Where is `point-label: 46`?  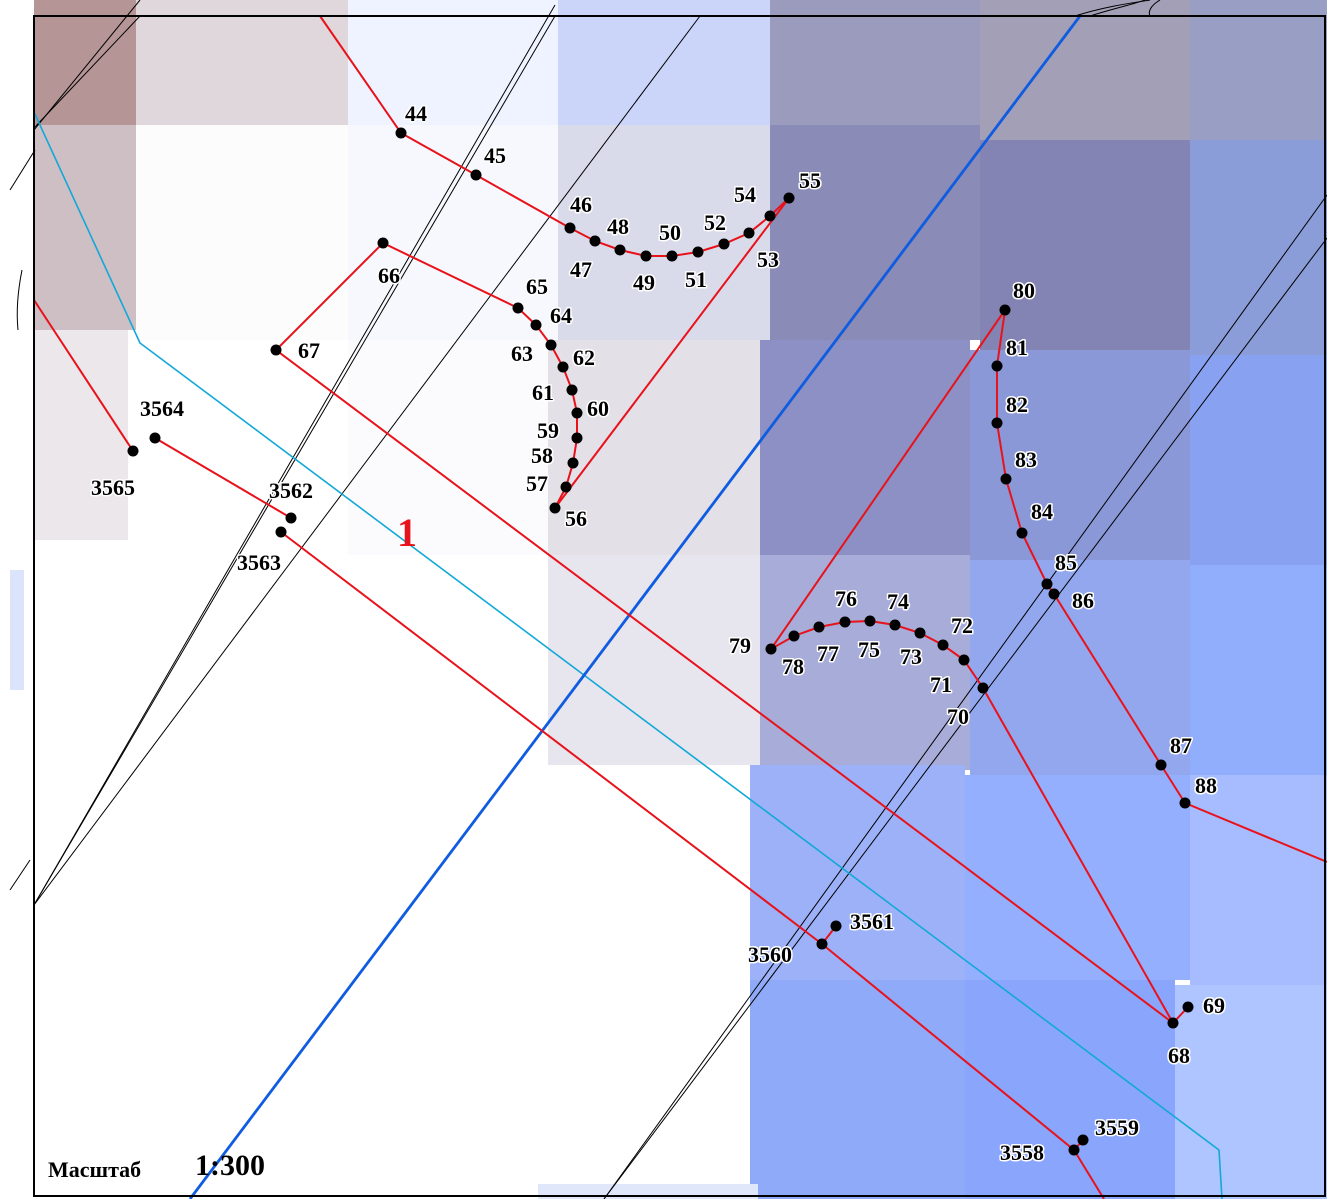
point-label: 46 is located at coordinates (581, 204).